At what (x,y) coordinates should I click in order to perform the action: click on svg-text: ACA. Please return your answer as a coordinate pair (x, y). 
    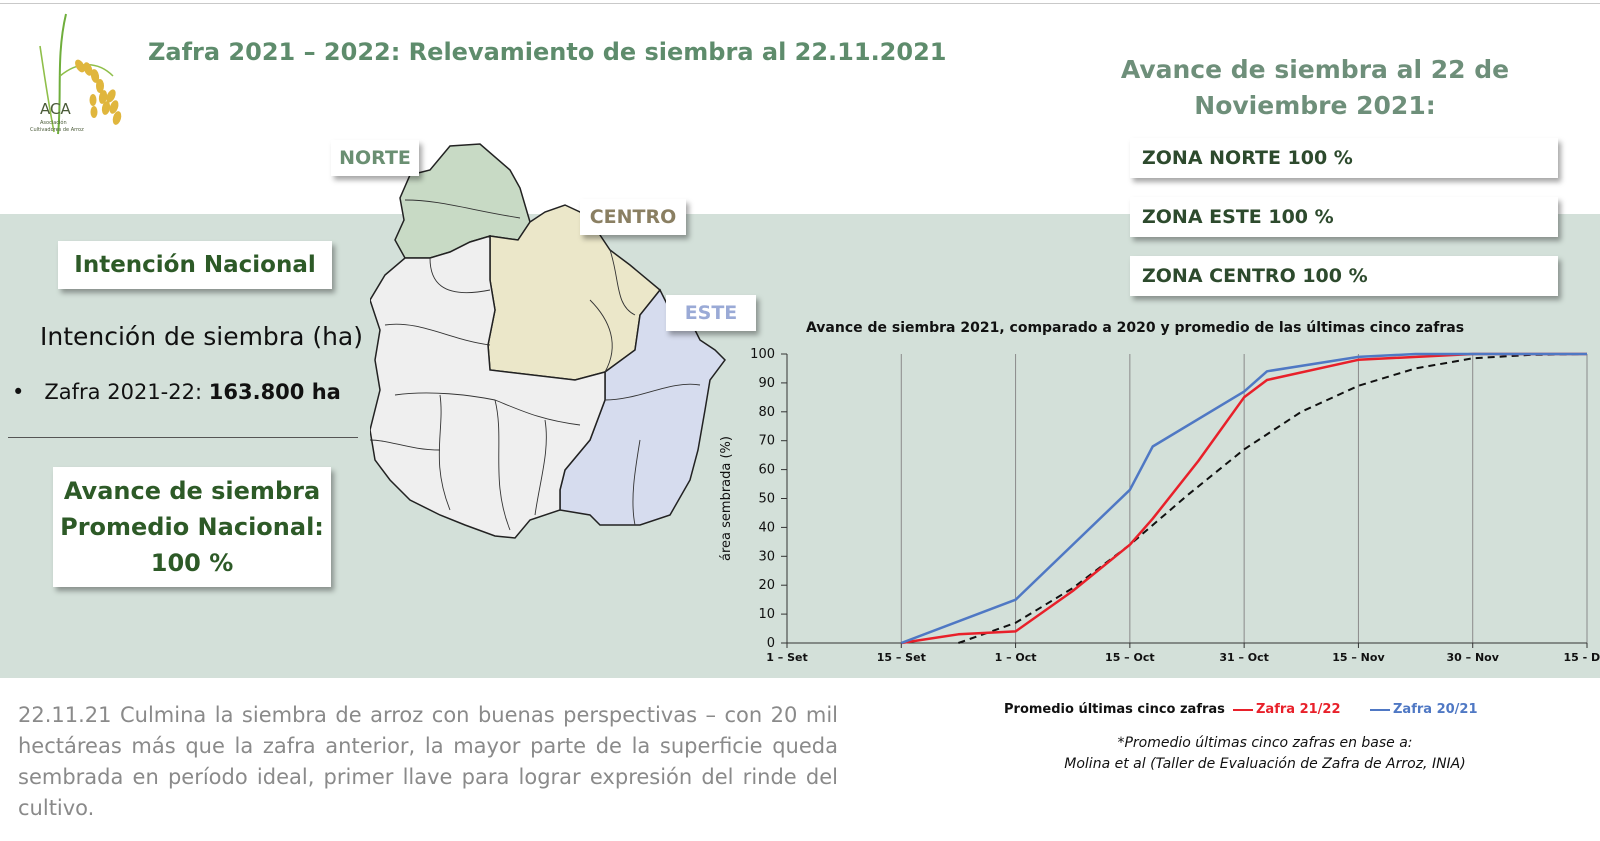
    Looking at the image, I should click on (55, 109).